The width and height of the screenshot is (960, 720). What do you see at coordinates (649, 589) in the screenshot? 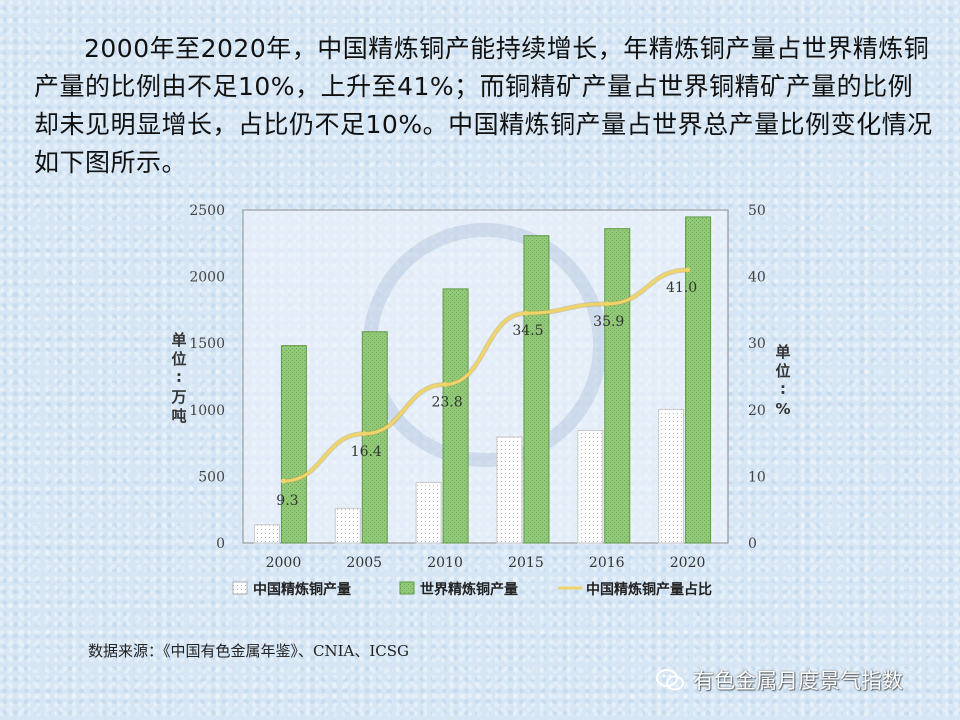
I see `legend-label: 中国精炼铜产量占比` at bounding box center [649, 589].